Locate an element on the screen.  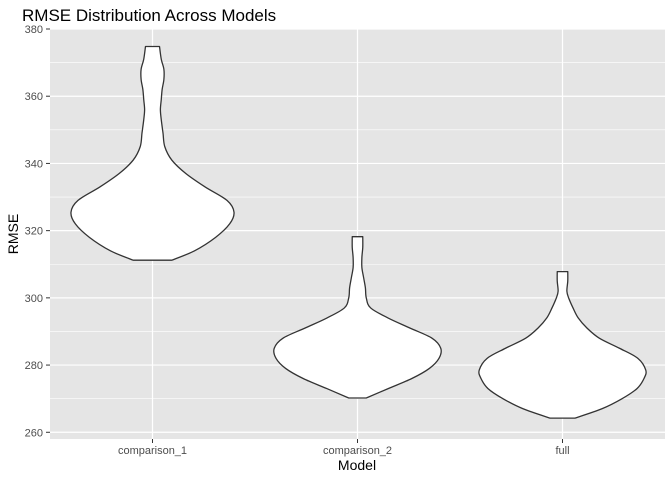
y-tick-label: 300 is located at coordinates (34, 299).